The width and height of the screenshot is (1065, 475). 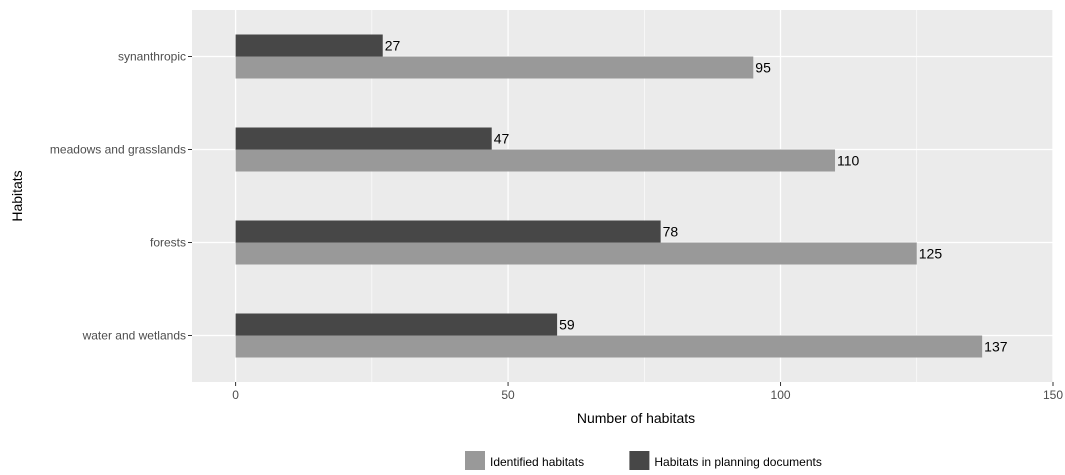 What do you see at coordinates (17, 195) in the screenshot?
I see `y-axis-title: Habitats` at bounding box center [17, 195].